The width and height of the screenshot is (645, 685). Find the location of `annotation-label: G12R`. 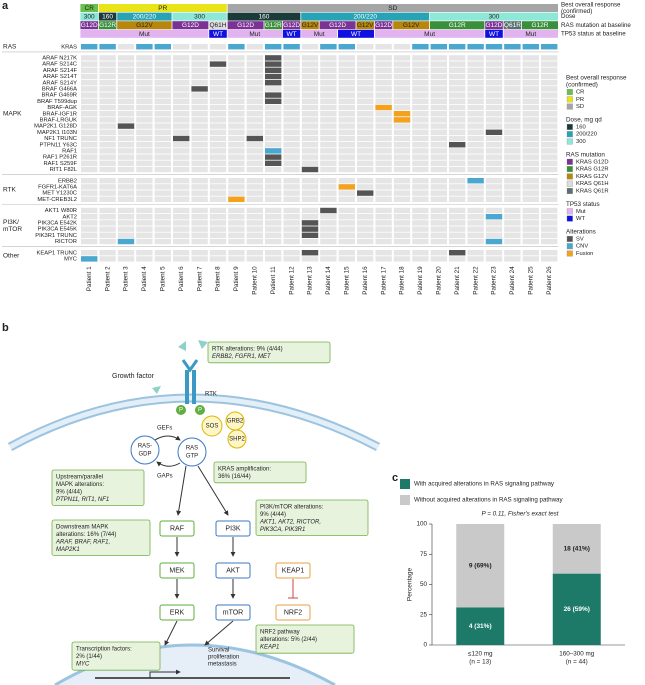

annotation-label: G12R is located at coordinates (273, 25).